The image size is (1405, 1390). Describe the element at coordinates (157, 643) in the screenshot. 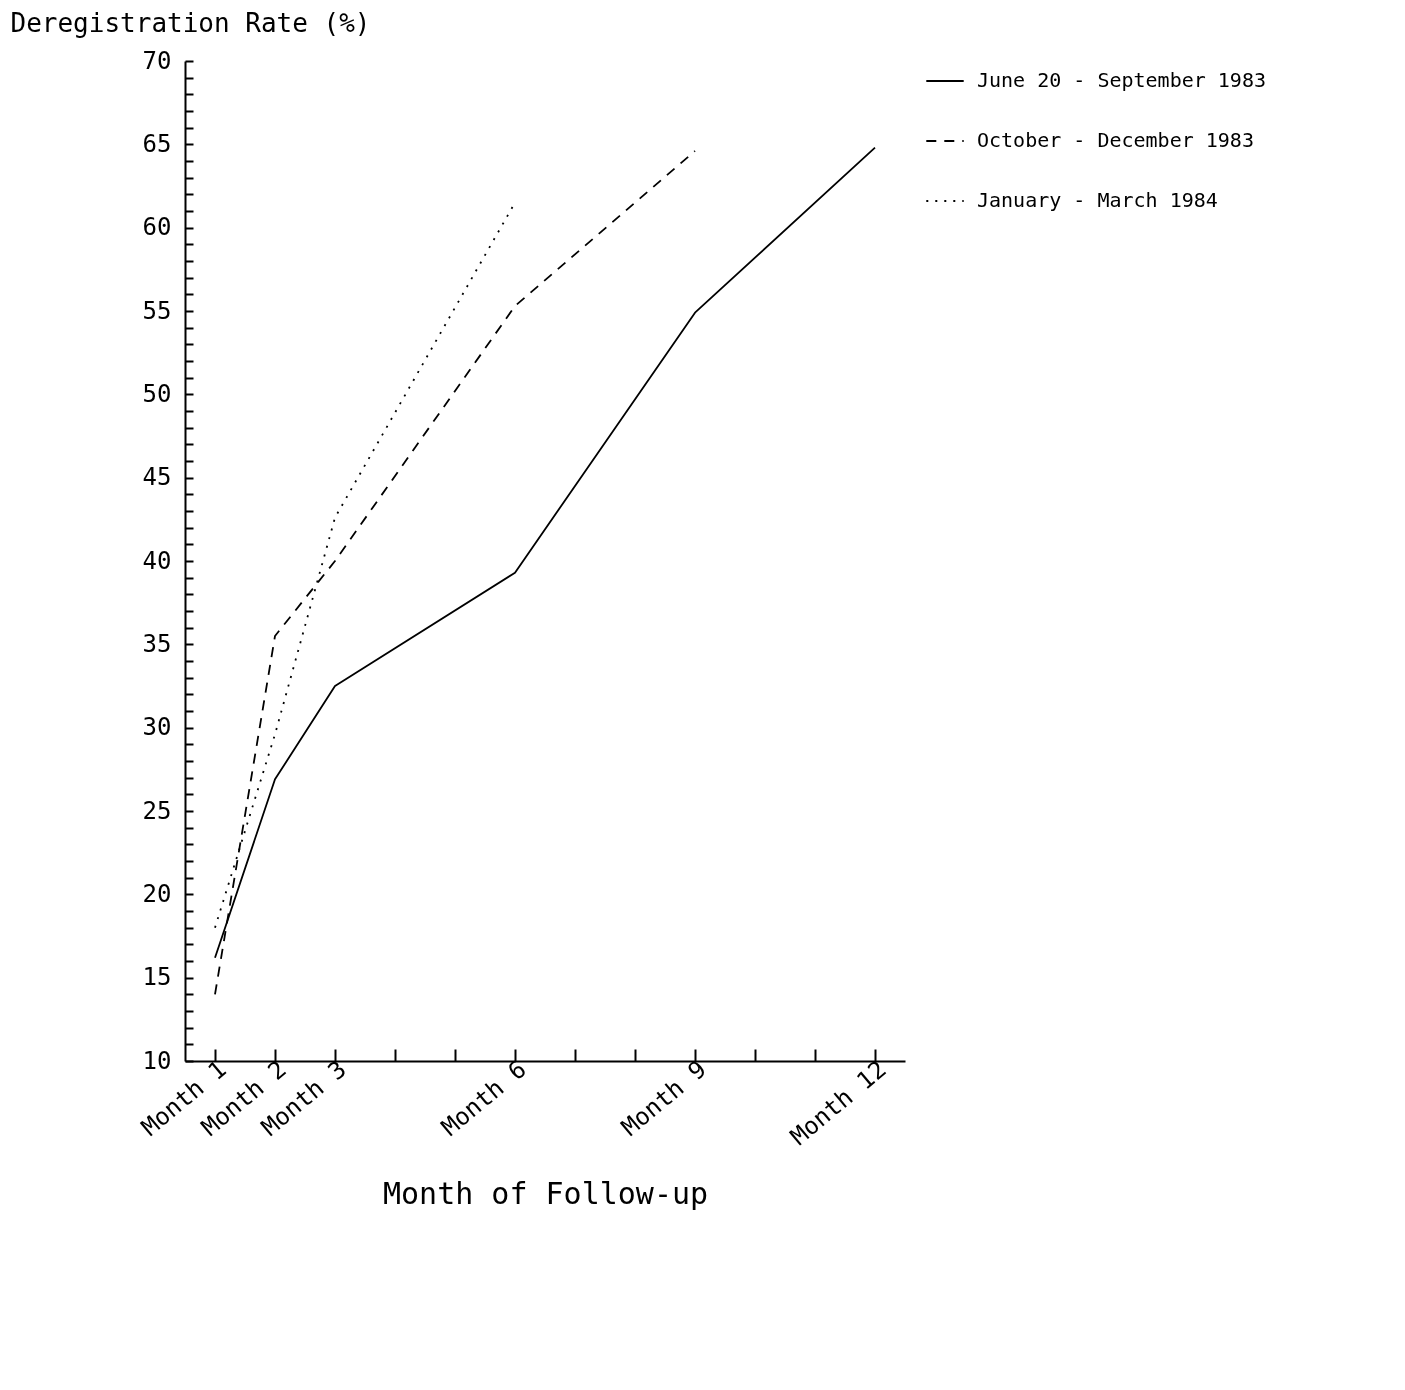

I see `y-tick-label: 35` at that location.